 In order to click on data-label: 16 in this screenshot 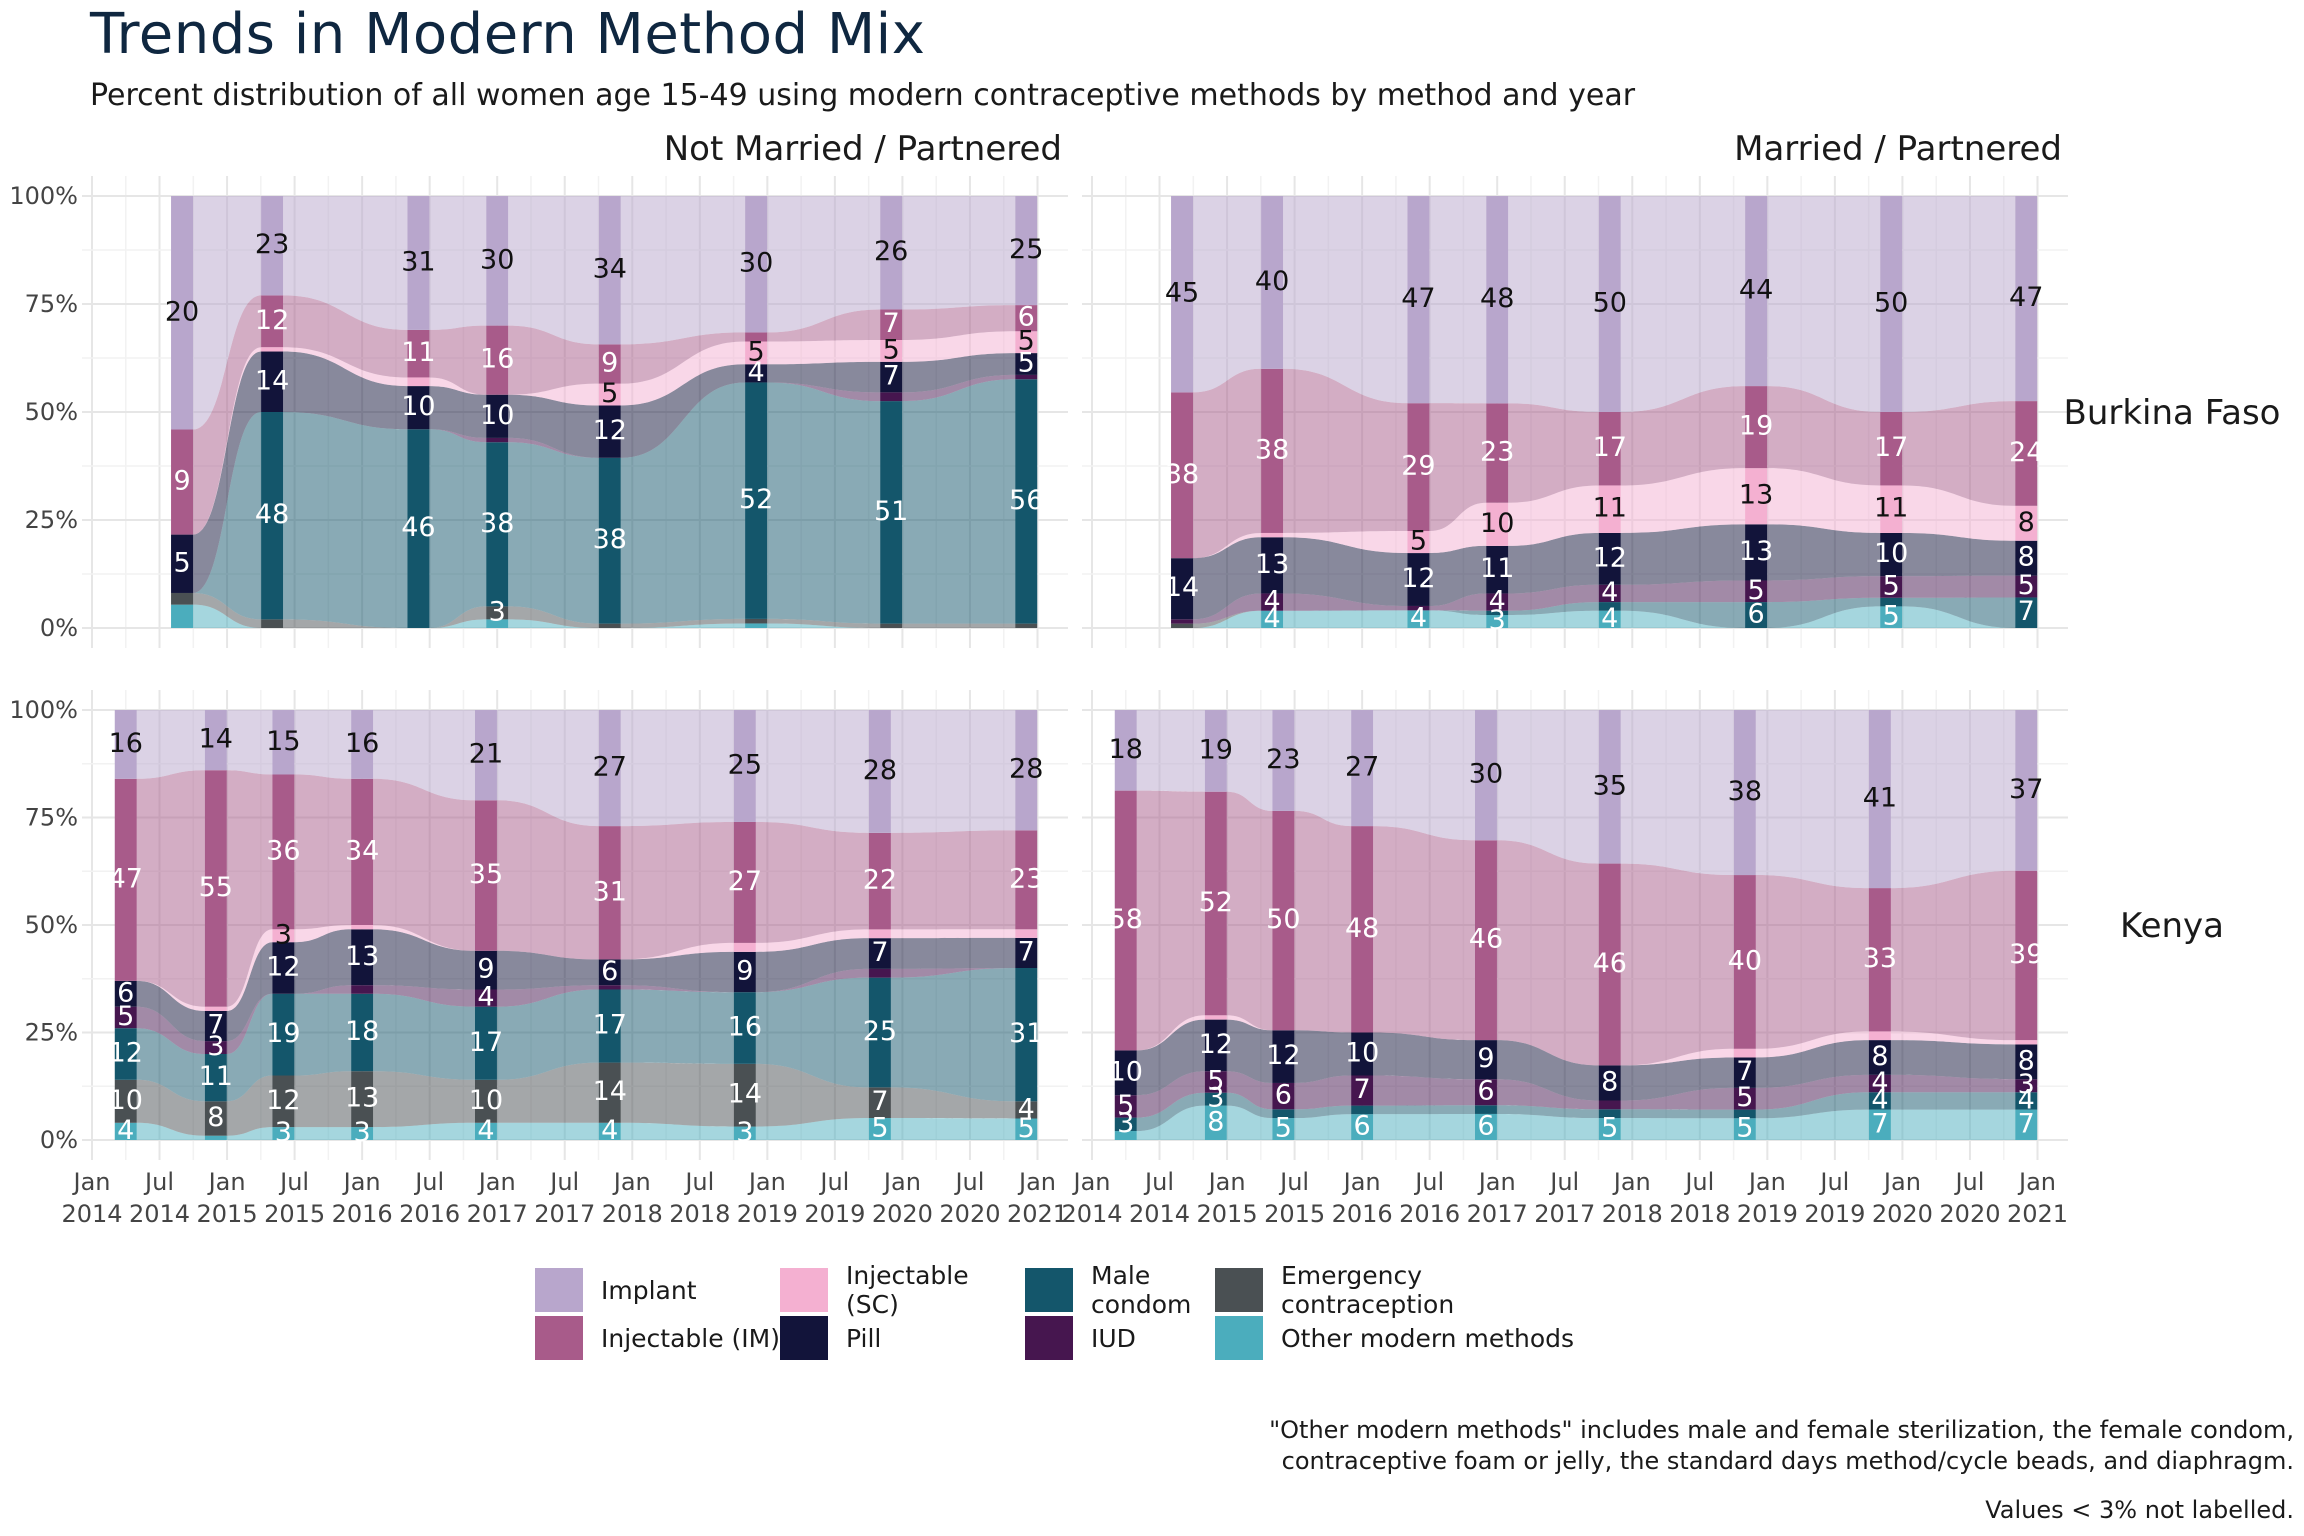, I will do `click(126, 743)`.